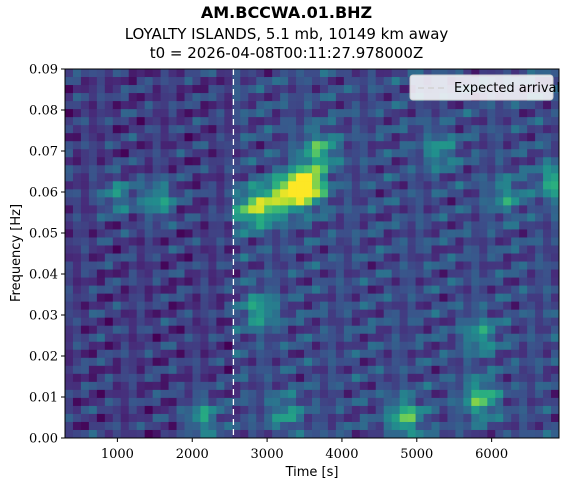 Image resolution: width=573 pixels, height=491 pixels. What do you see at coordinates (286, 34) in the screenshot?
I see `chart-subtitle: LOYALTY ISLANDS, 5.1 mb, 10149 km away` at bounding box center [286, 34].